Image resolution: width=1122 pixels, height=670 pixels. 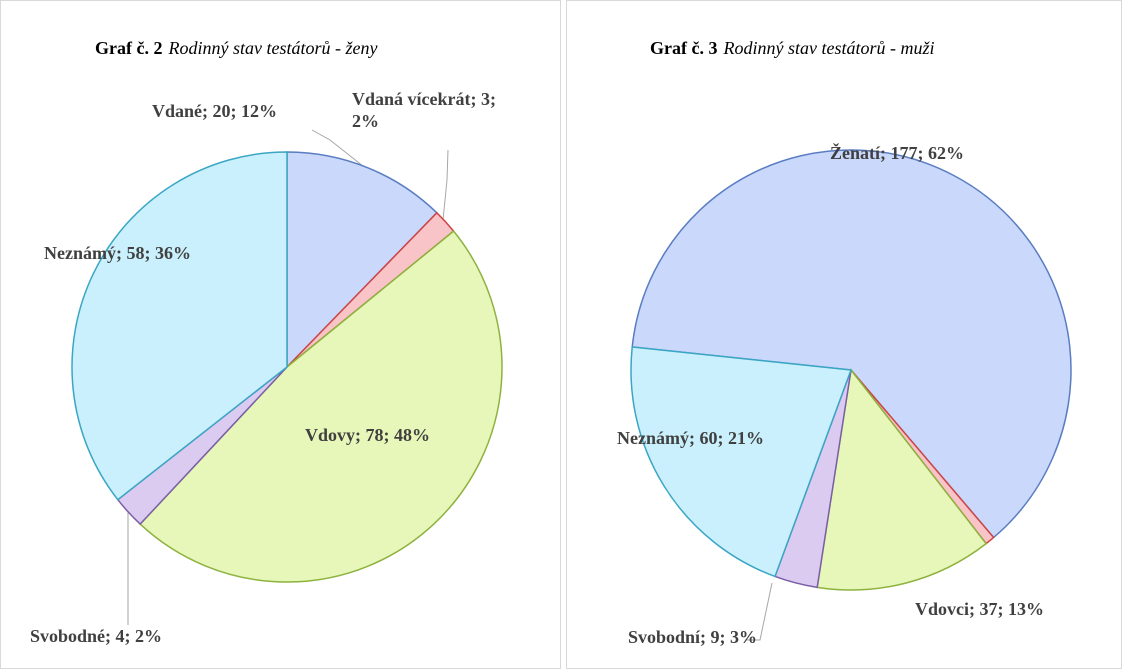 What do you see at coordinates (897, 153) in the screenshot?
I see `data-label: Ženatí; 177; 62%` at bounding box center [897, 153].